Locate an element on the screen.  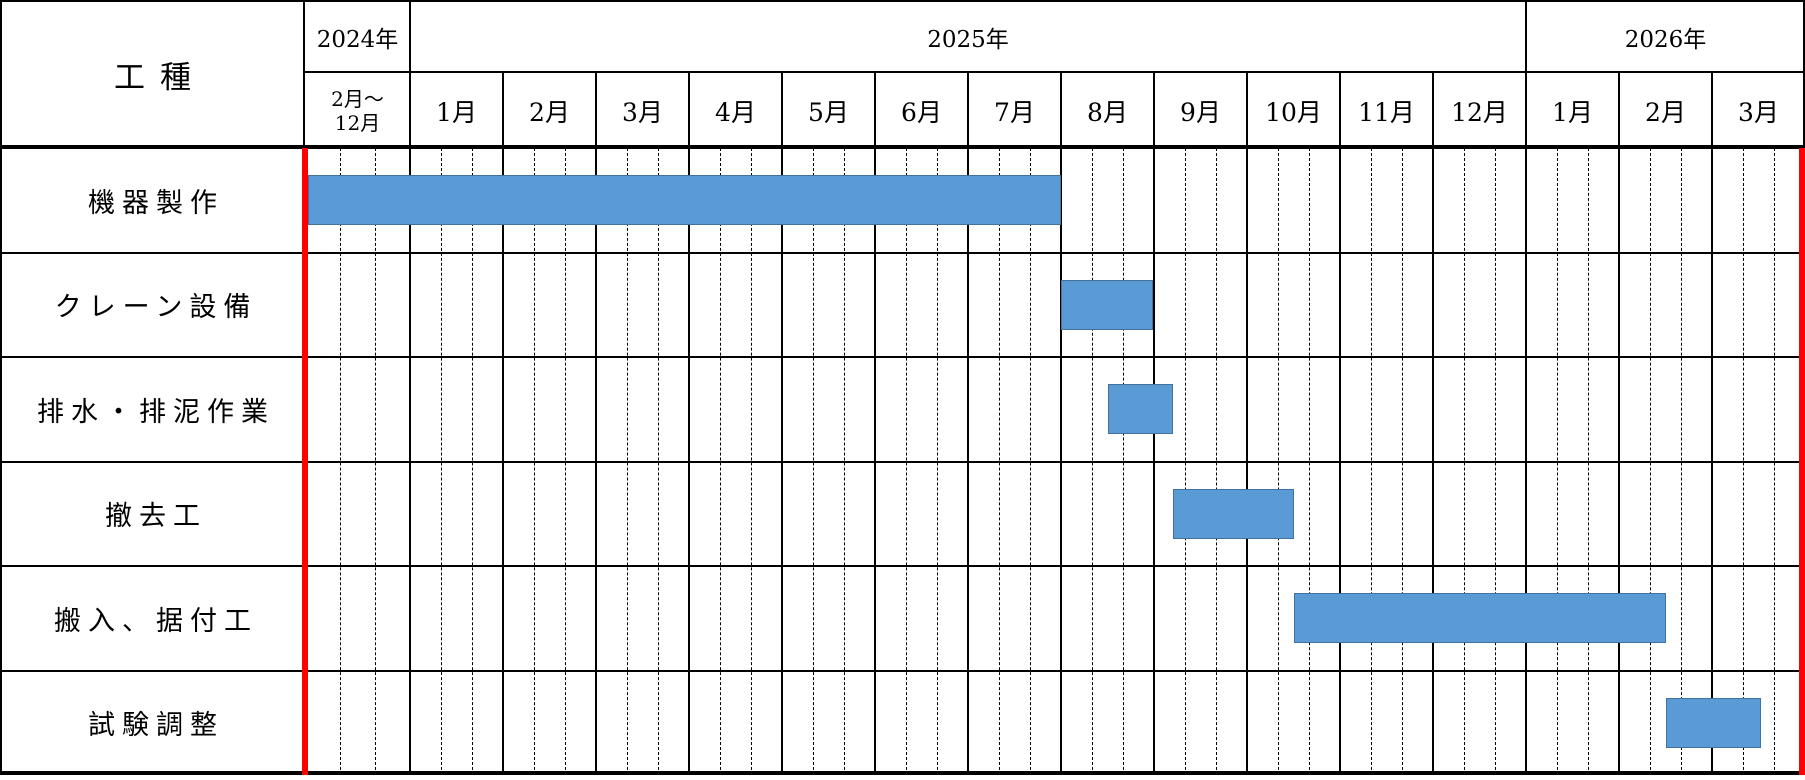
outer-border-top is located at coordinates (902, 1).